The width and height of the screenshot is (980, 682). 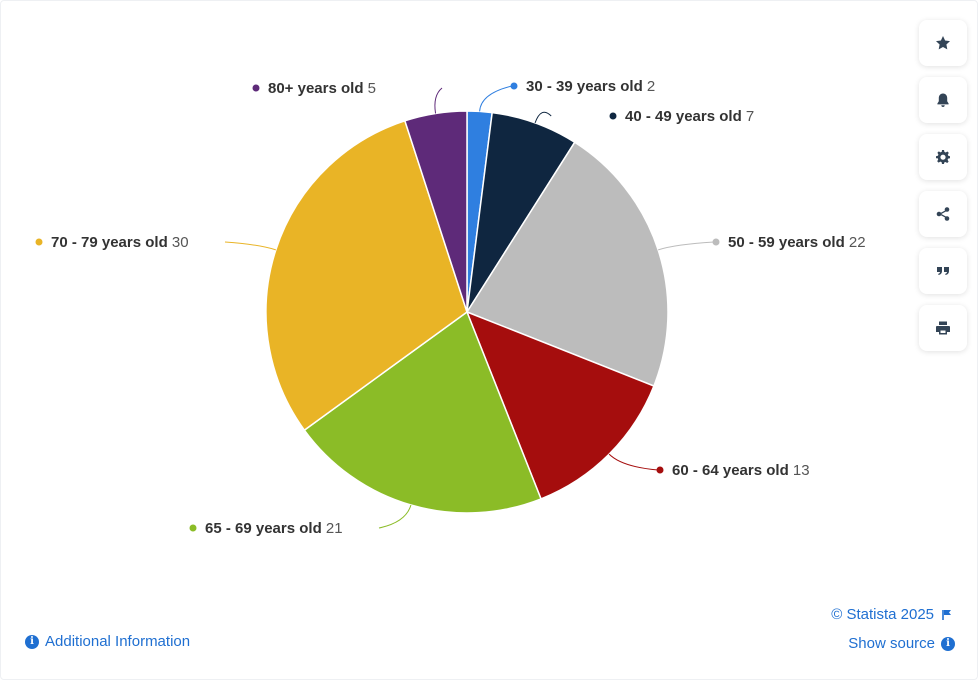 I want to click on slice-label-name: 60 - 64 years old, so click(x=732, y=470).